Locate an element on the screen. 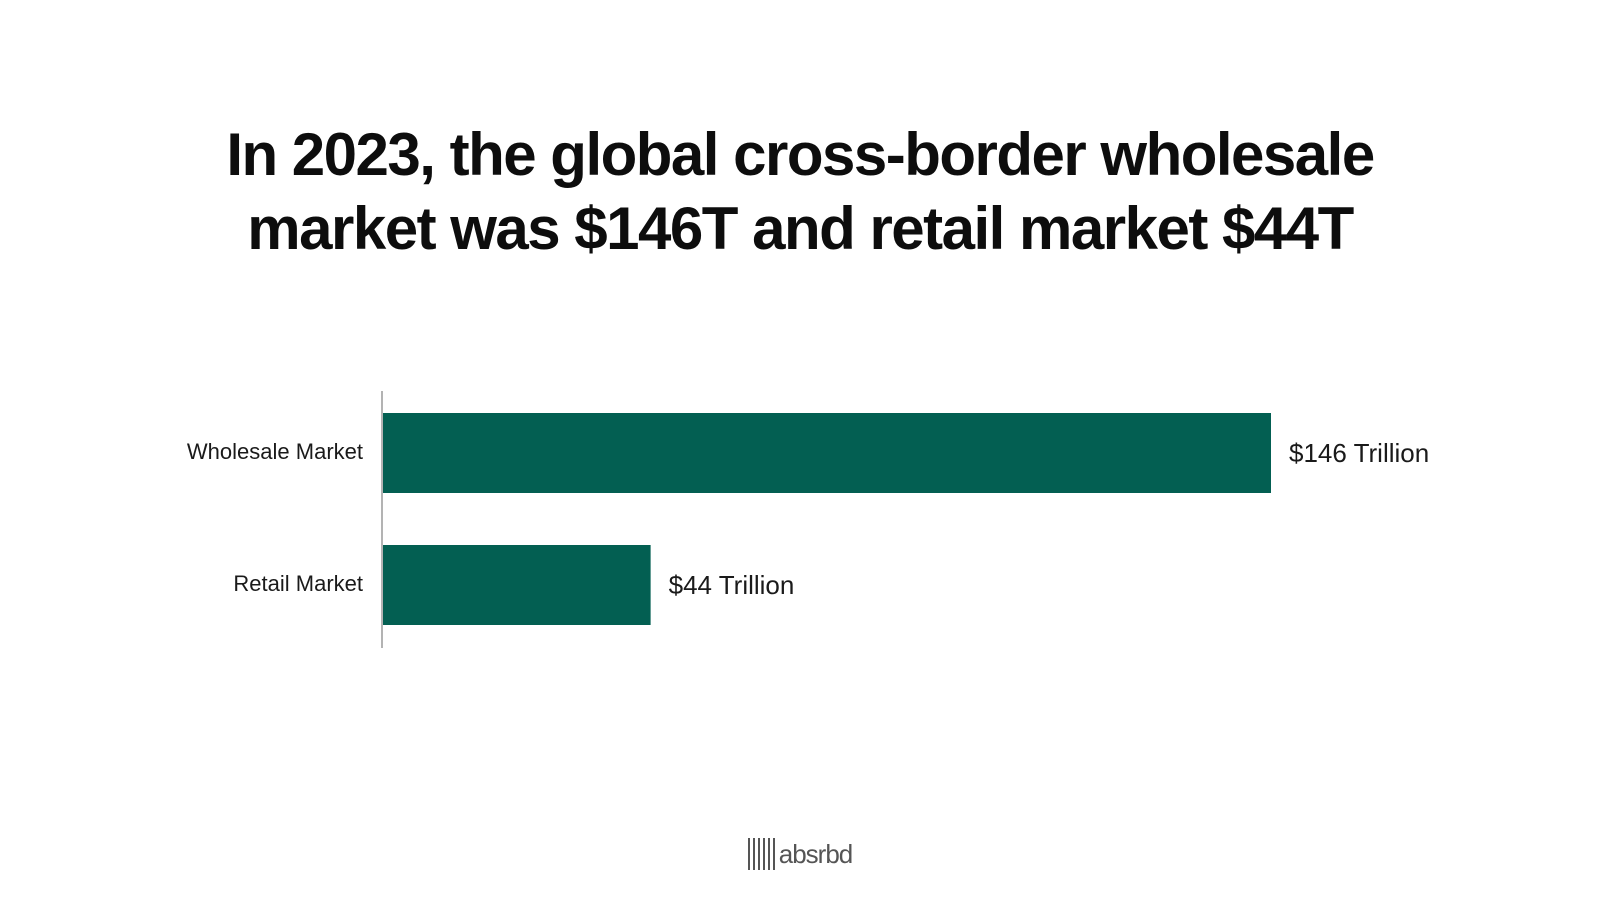  brand-logo-text: absrbd is located at coordinates (815, 853).